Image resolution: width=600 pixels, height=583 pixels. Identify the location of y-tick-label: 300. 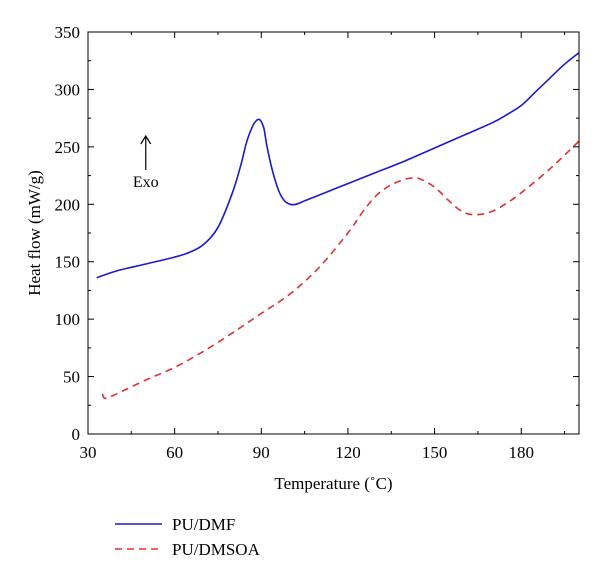
(68, 89).